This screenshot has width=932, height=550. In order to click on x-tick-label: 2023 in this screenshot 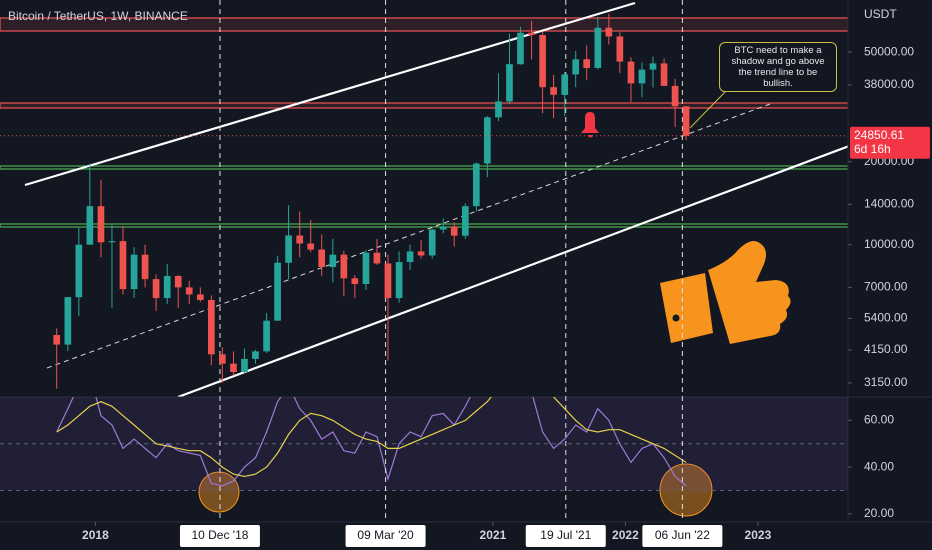, I will do `click(758, 535)`.